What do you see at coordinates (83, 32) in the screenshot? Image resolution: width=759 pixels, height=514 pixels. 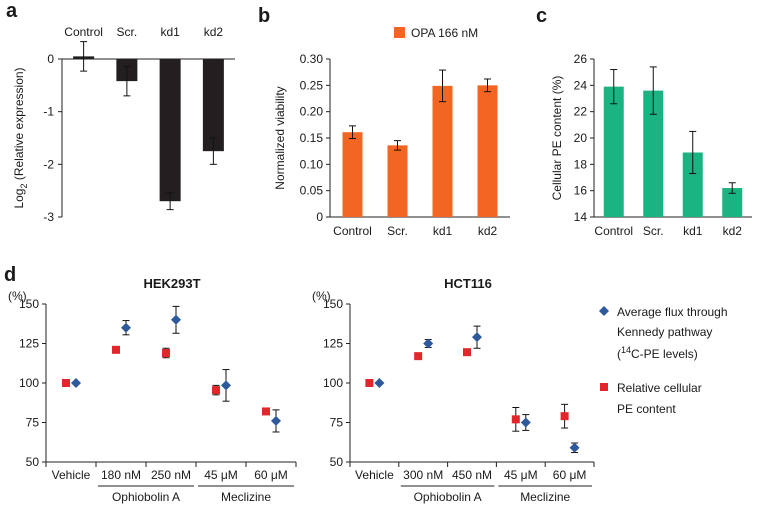 I see `a-x-tick-label: Control` at bounding box center [83, 32].